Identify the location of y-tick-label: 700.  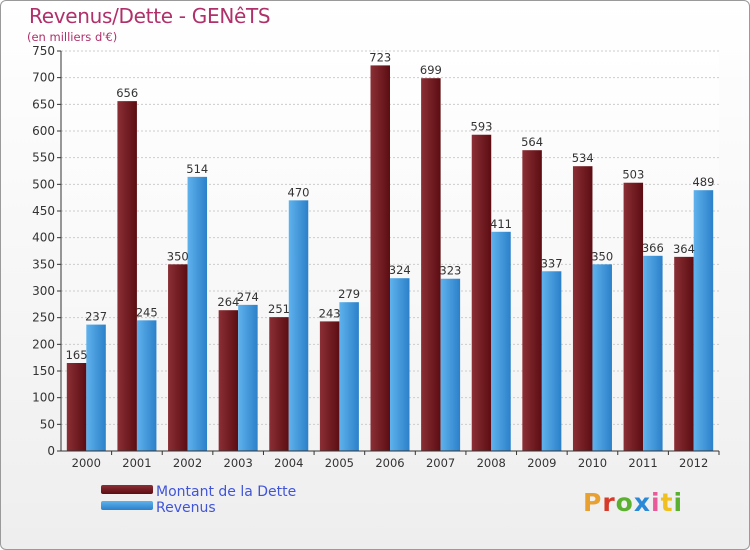
(43, 78).